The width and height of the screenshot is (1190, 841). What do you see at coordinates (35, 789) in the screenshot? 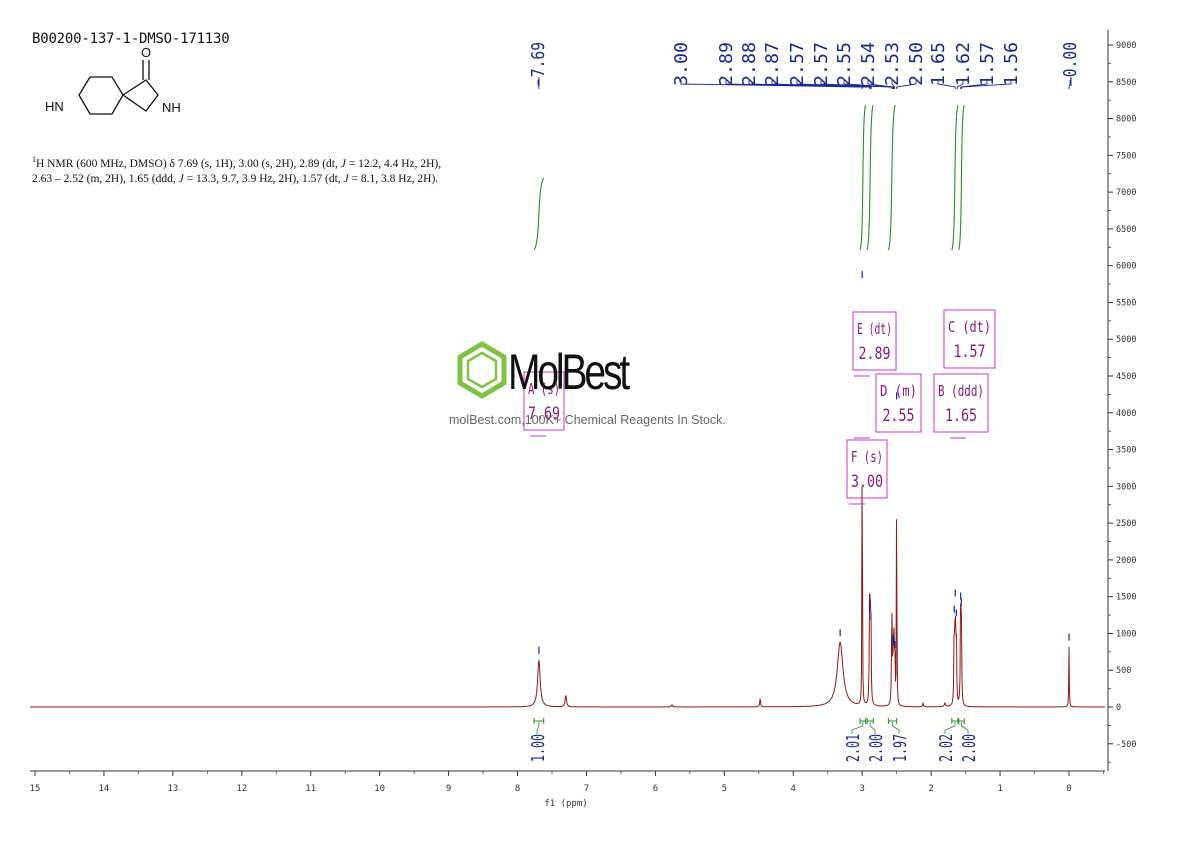
I see `x-tick-label: 15` at bounding box center [35, 789].